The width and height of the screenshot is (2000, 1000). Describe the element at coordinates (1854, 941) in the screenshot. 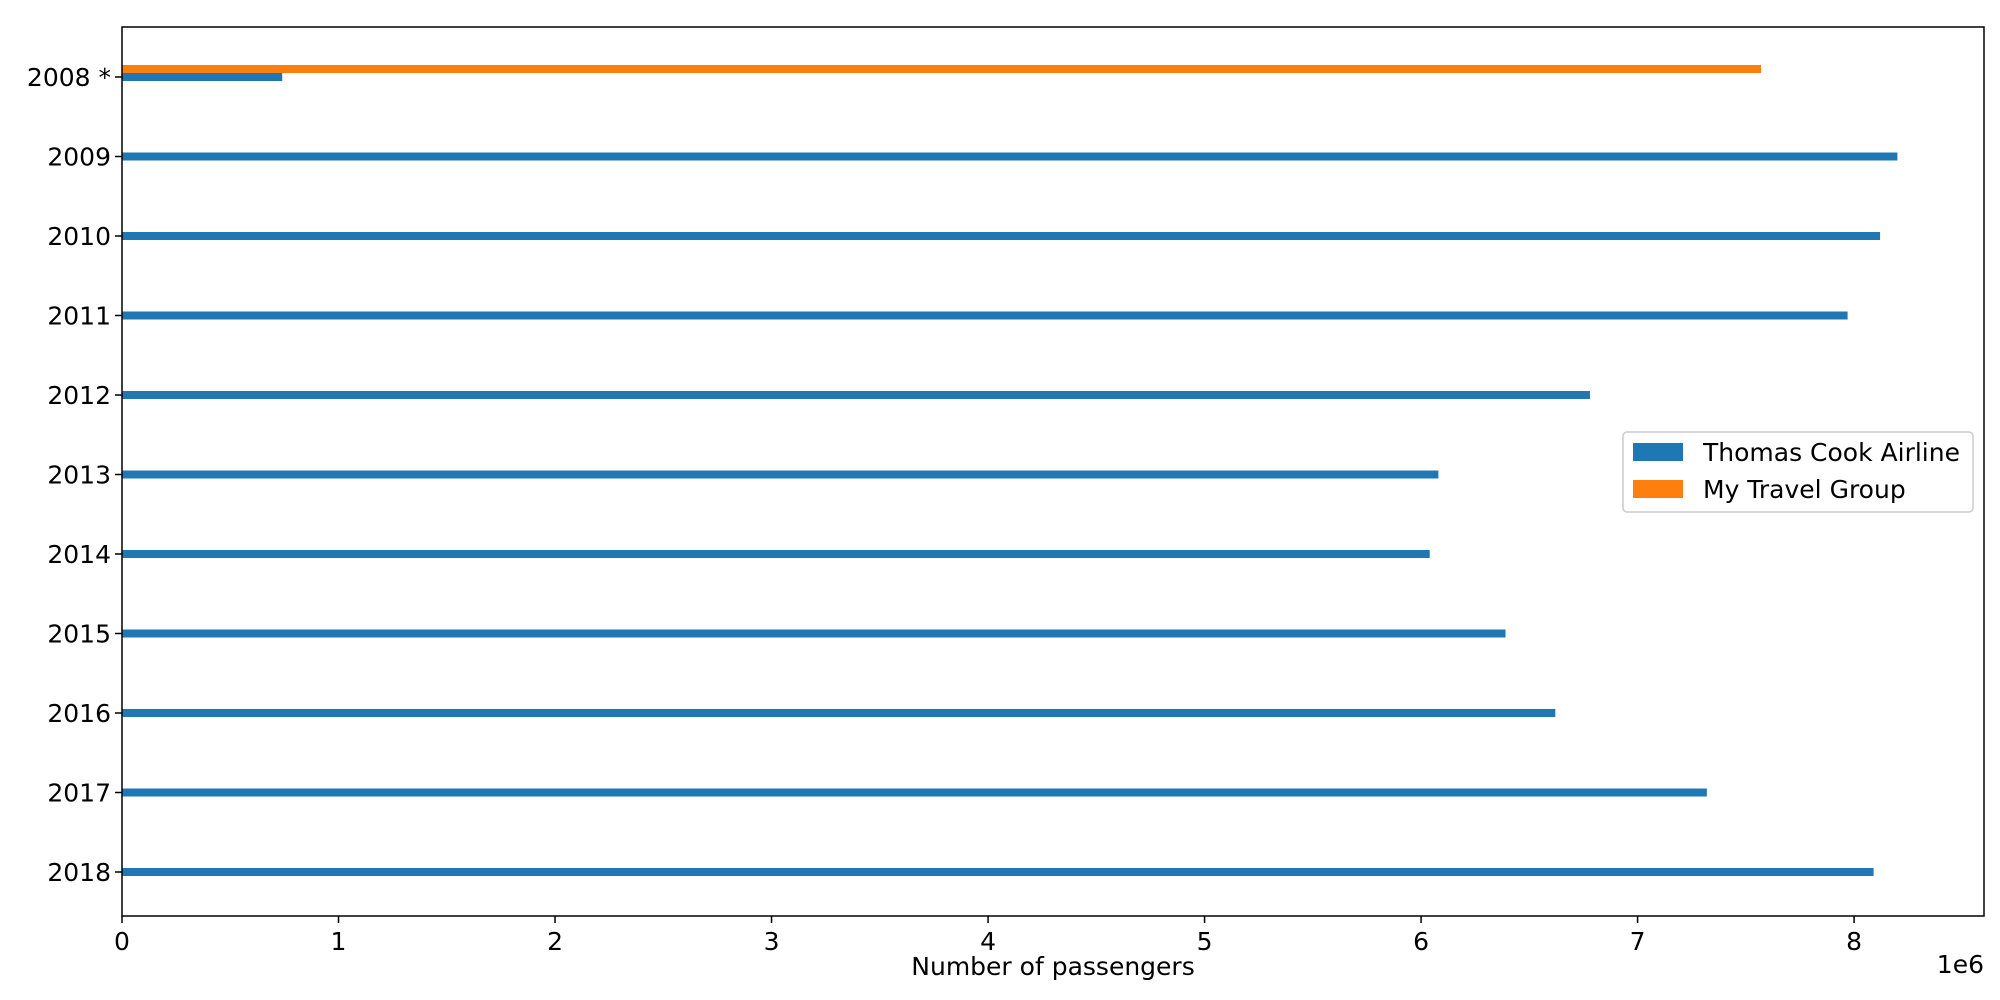

I see `x-tick-label: 8` at that location.